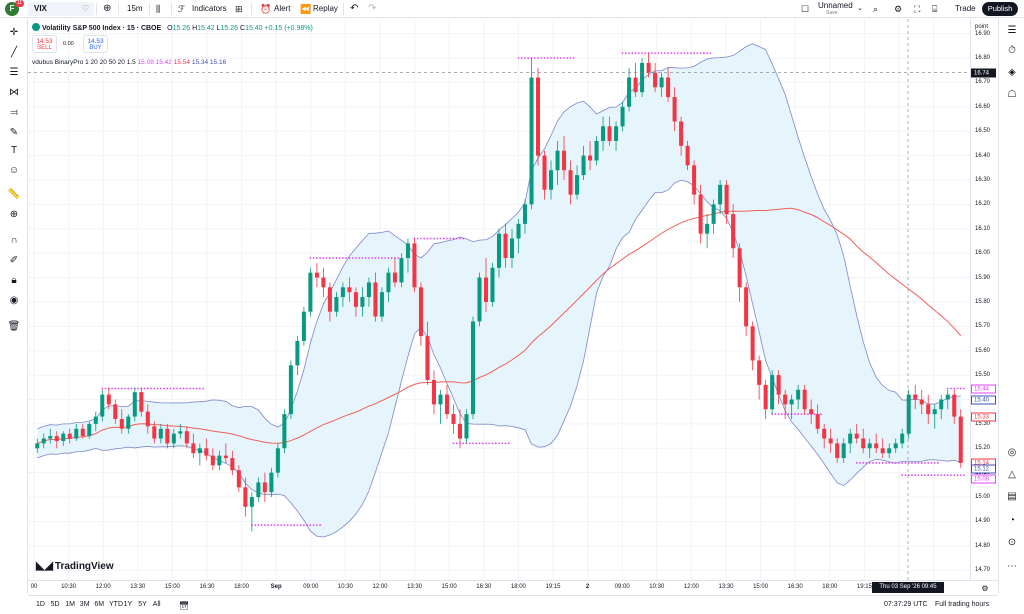 Image resolution: width=1024 pixels, height=614 pixels. What do you see at coordinates (182, 9) in the screenshot?
I see `indicators-icon: ℱ` at bounding box center [182, 9].